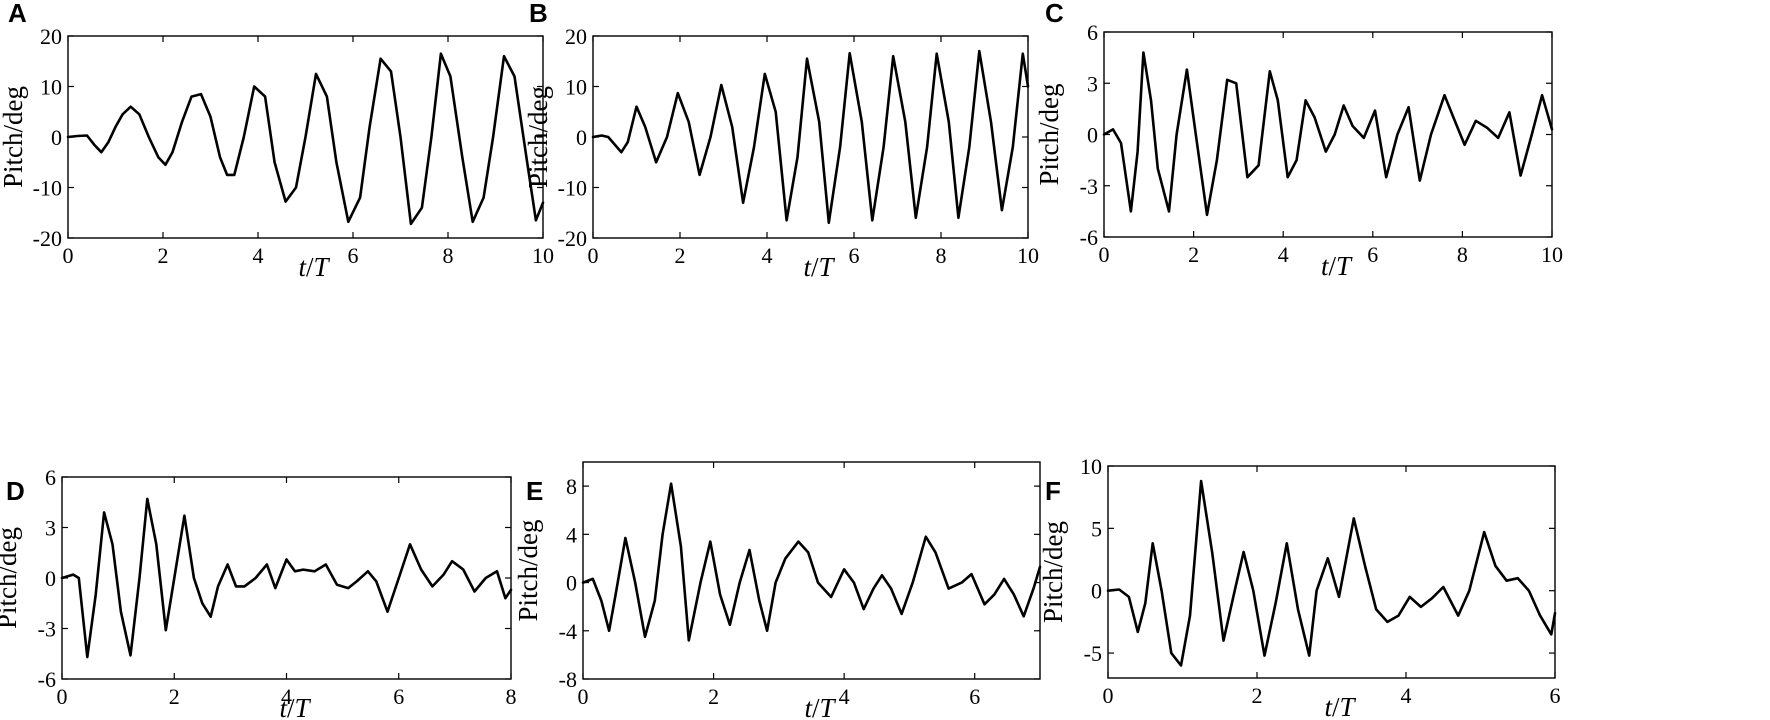 Image resolution: width=1770 pixels, height=720 pixels. What do you see at coordinates (571, 486) in the screenshot?
I see `y-tick-label: 8` at bounding box center [571, 486].